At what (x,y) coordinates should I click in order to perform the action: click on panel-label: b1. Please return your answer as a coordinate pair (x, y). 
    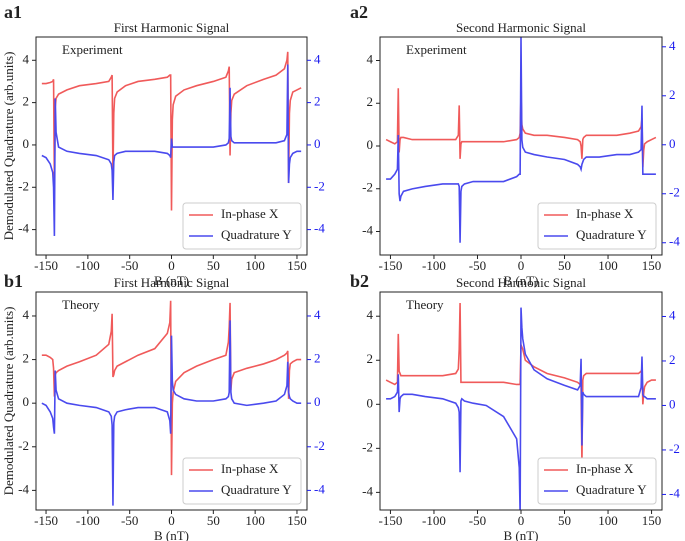
    Looking at the image, I should click on (13, 281).